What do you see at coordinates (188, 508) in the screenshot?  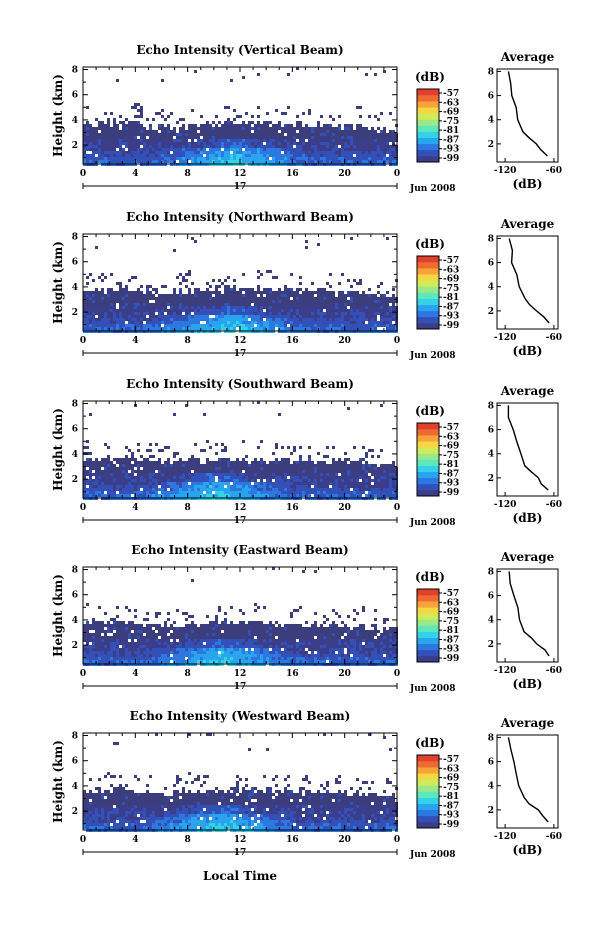 I see `x-tick-label: 8` at bounding box center [188, 508].